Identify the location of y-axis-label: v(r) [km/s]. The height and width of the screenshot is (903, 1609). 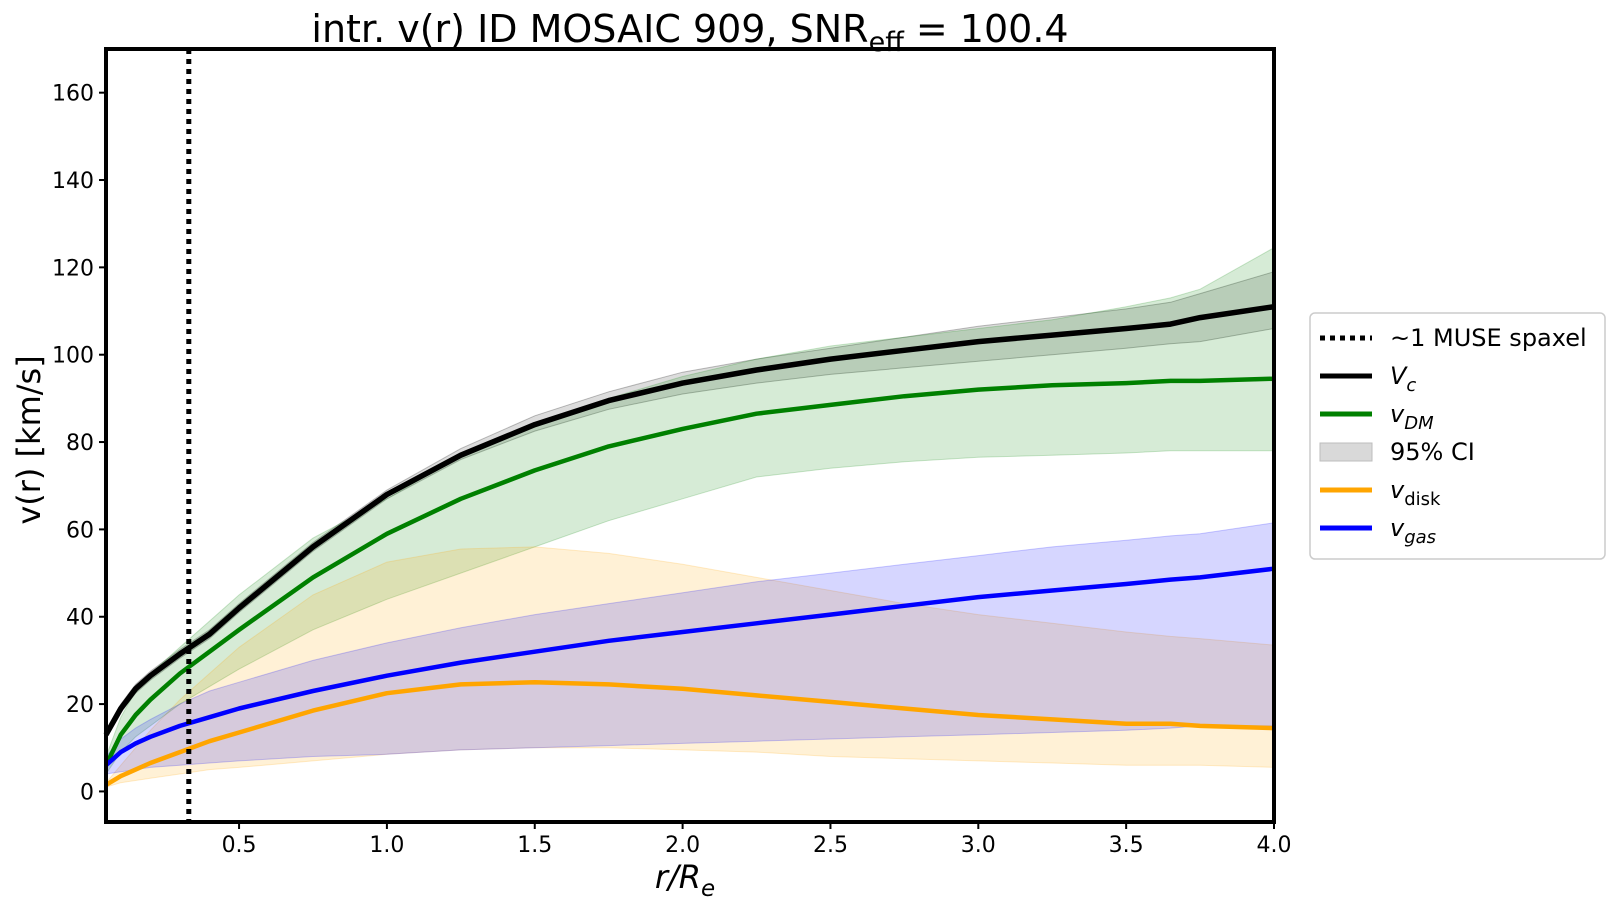
(29, 439).